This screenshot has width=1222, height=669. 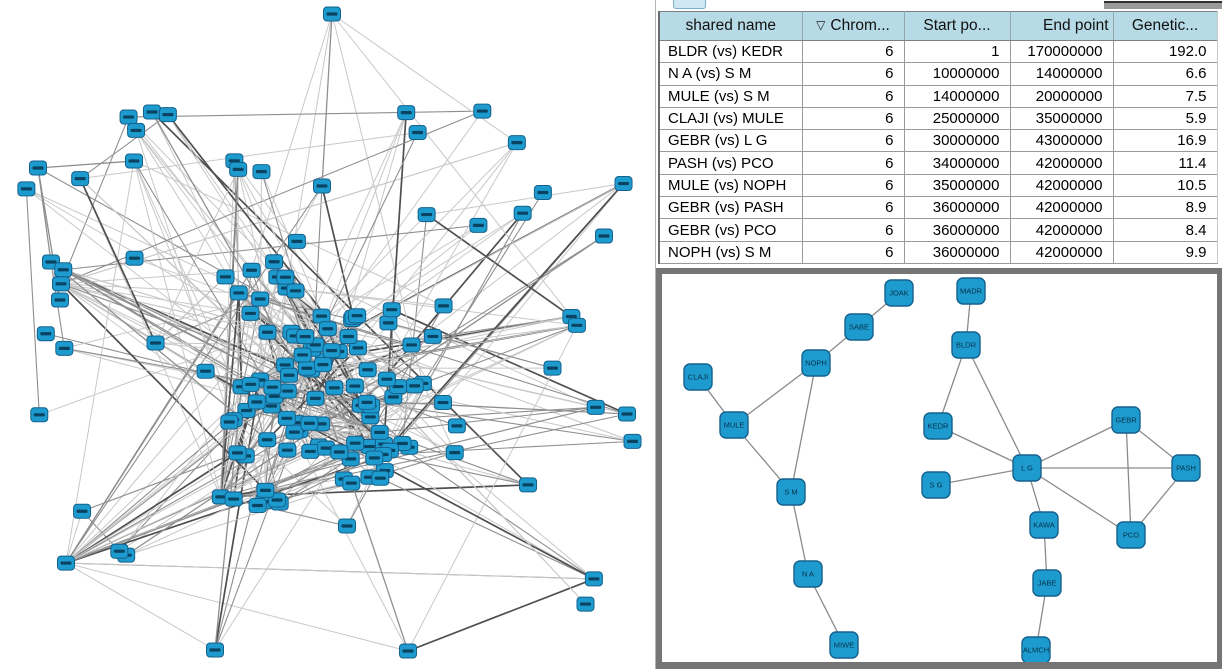 I want to click on column-header-end-point: End point, so click(x=1062, y=26).